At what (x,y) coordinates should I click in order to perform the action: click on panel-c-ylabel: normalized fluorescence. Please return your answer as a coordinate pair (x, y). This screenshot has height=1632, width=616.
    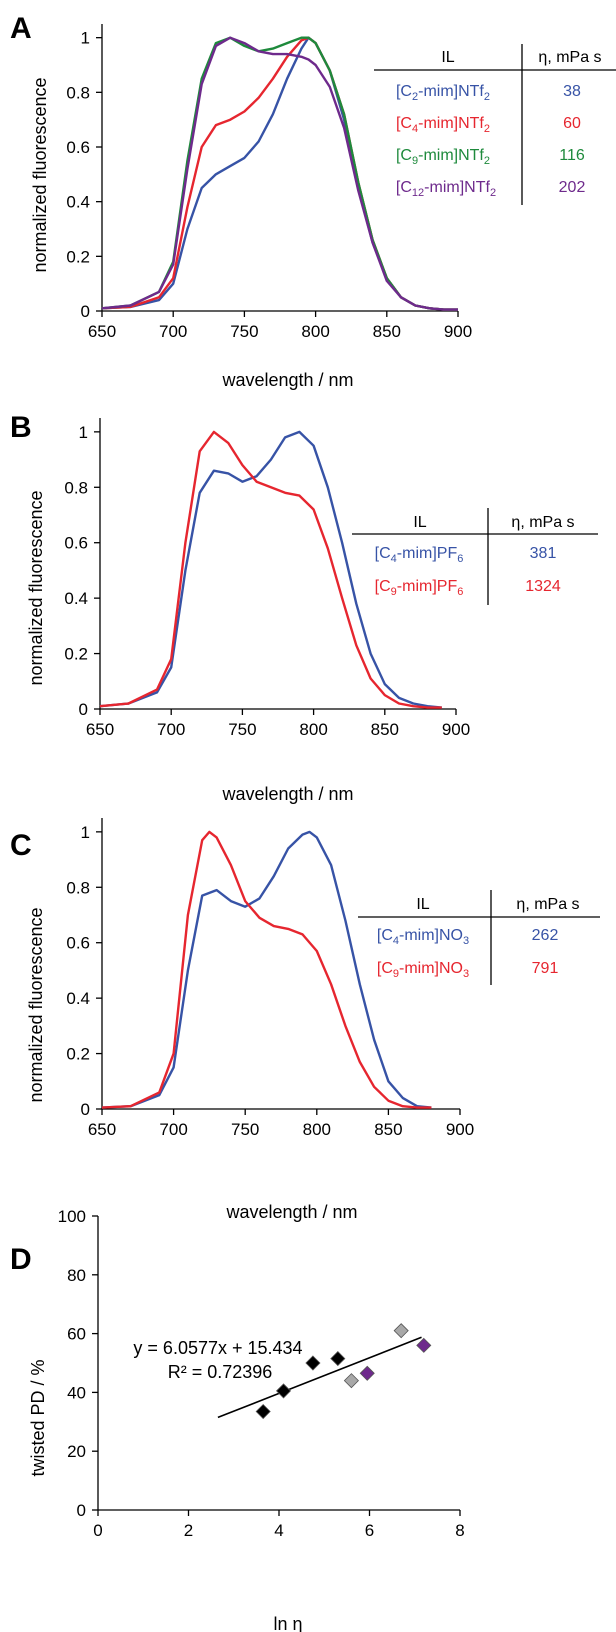
    Looking at the image, I should click on (36, 1004).